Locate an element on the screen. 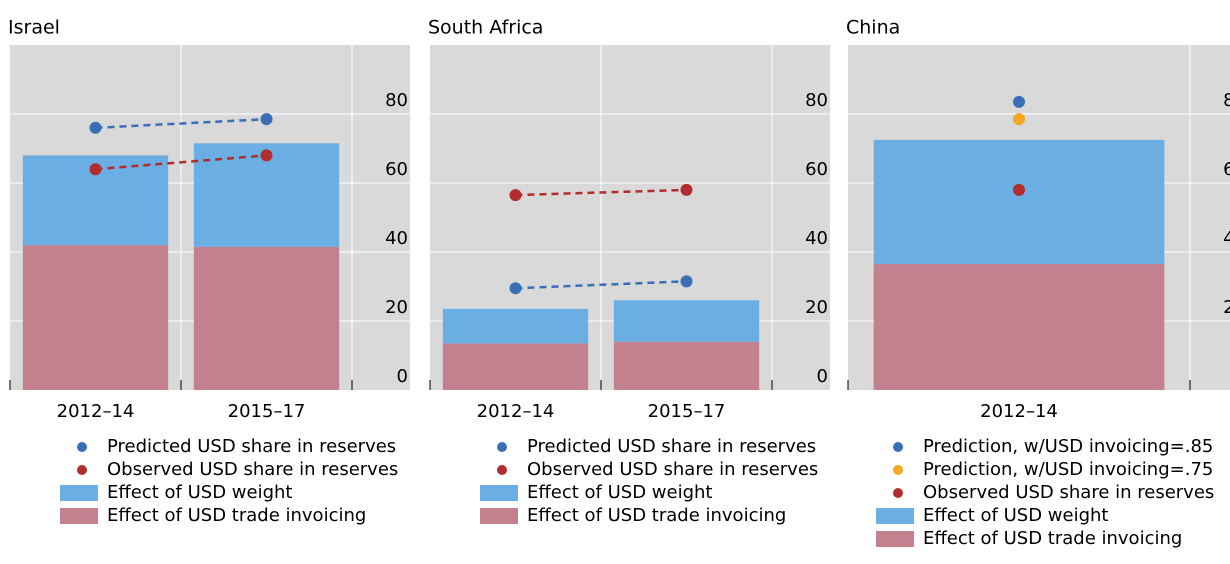 The image size is (1230, 564). legend-label: Prediction, w/USD invoicing=.85 is located at coordinates (1068, 446).